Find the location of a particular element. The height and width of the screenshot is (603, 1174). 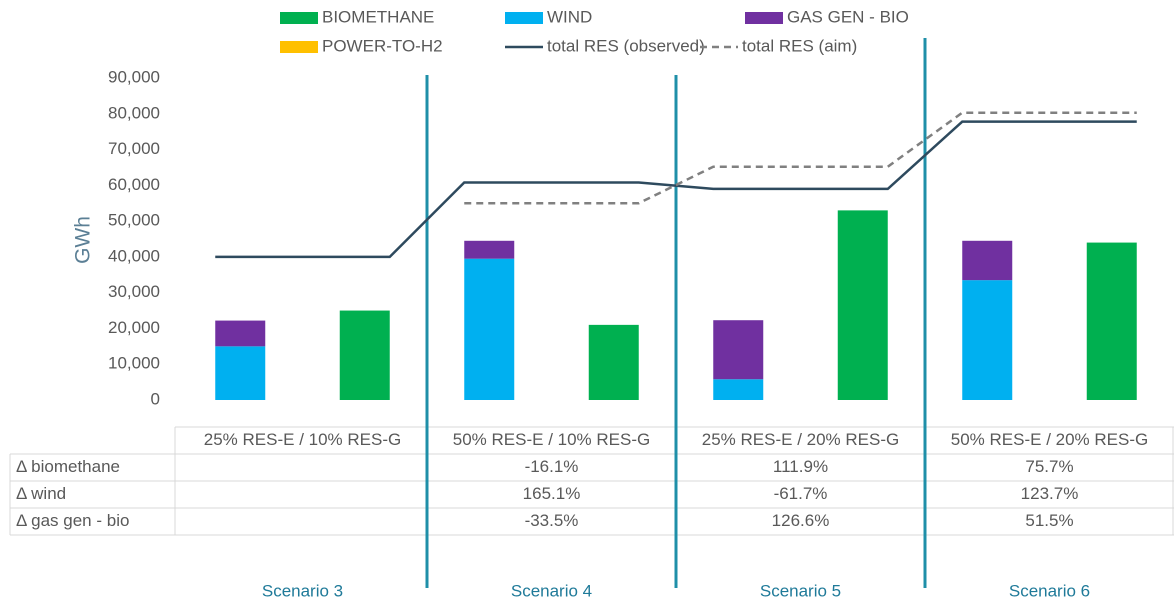

line is located at coordinates (800, 158).